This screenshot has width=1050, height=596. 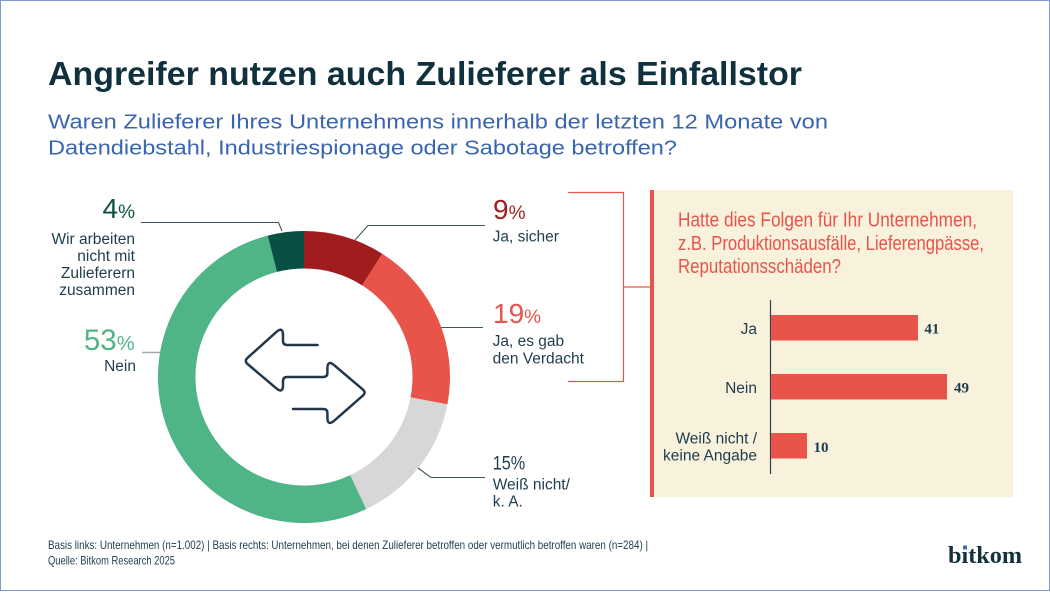 I want to click on svg-text: Reputationsschäden?, so click(x=759, y=267).